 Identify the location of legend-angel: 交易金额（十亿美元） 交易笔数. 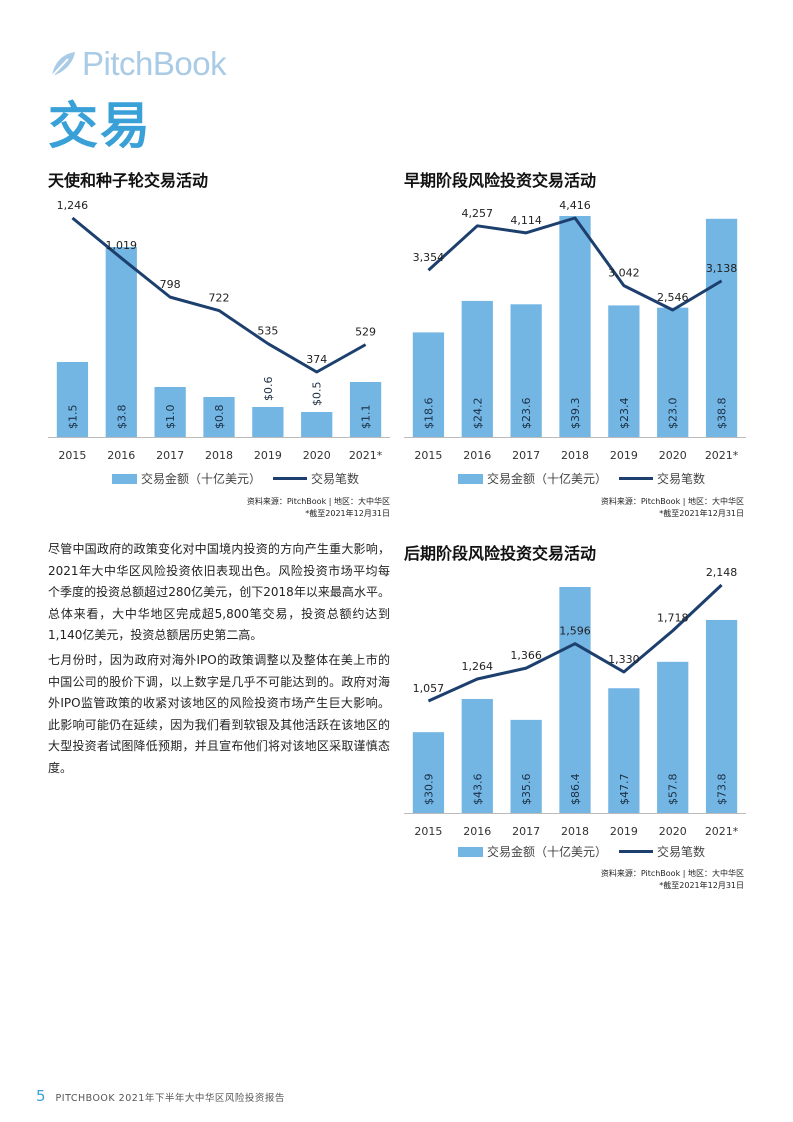
(235, 478).